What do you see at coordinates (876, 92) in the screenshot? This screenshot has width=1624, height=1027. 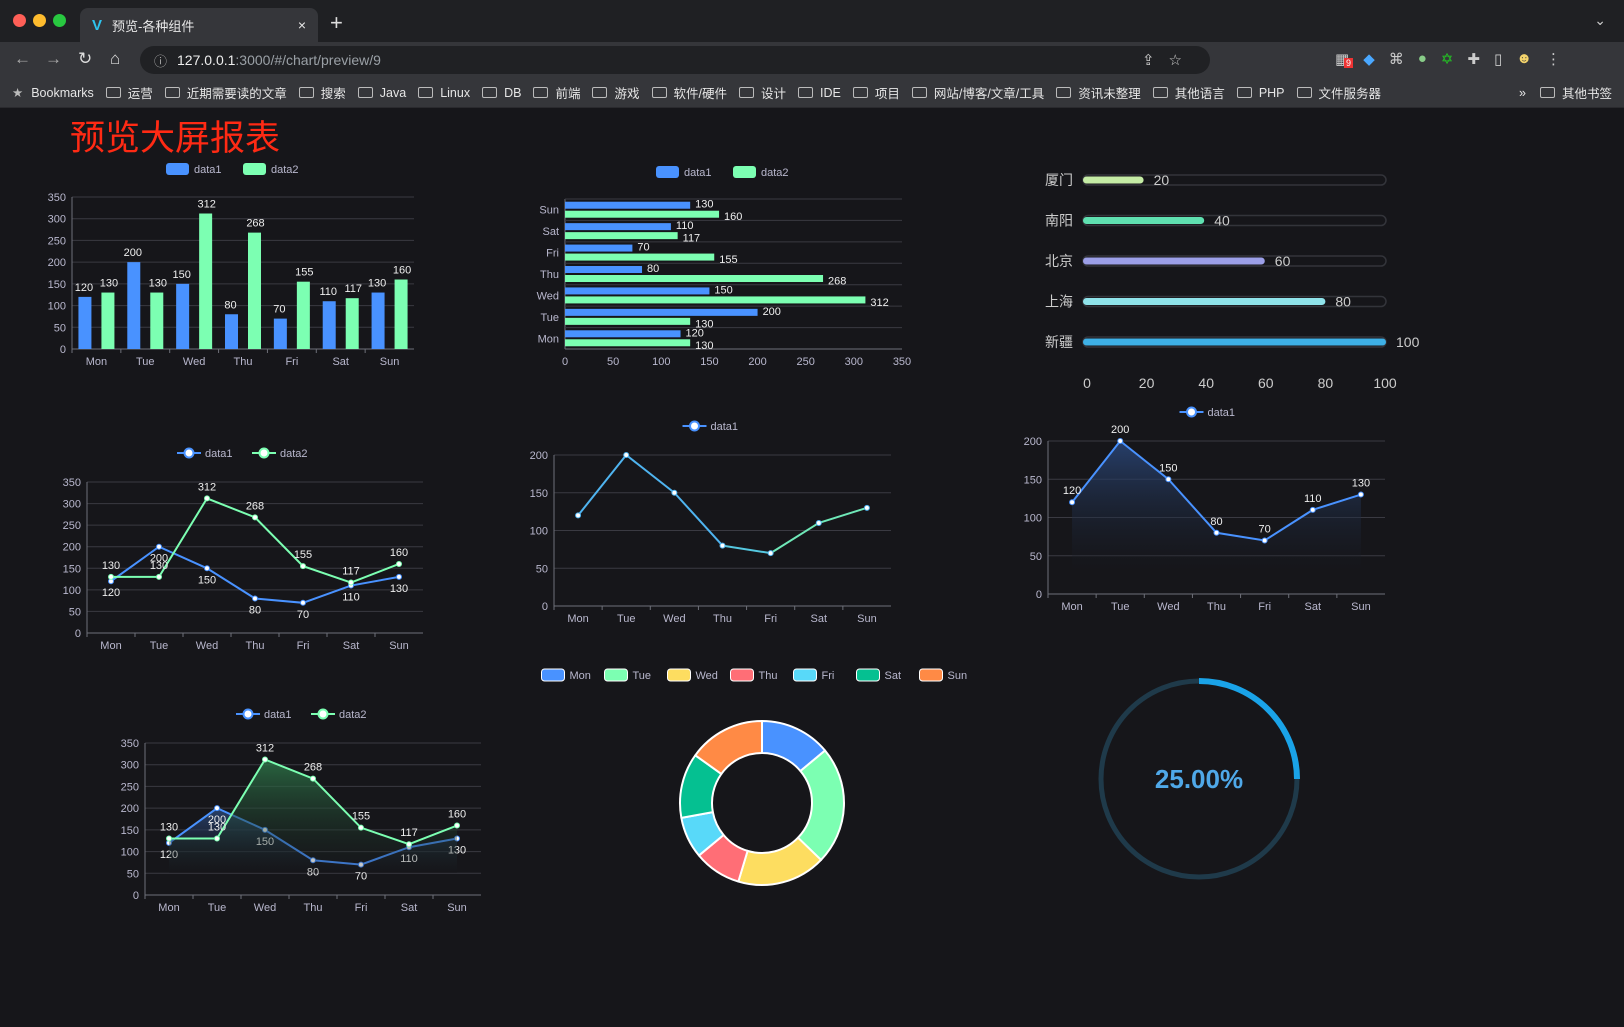 I see `bookmark-item: 项目` at bounding box center [876, 92].